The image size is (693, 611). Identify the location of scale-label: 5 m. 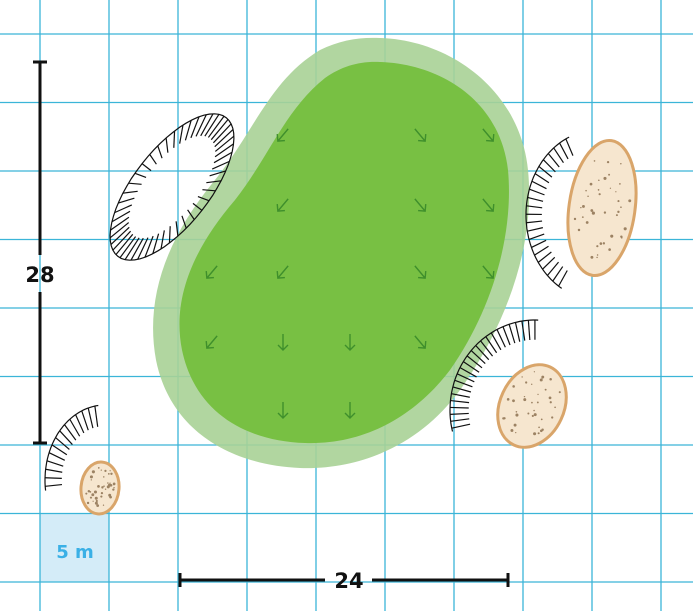
(75, 552).